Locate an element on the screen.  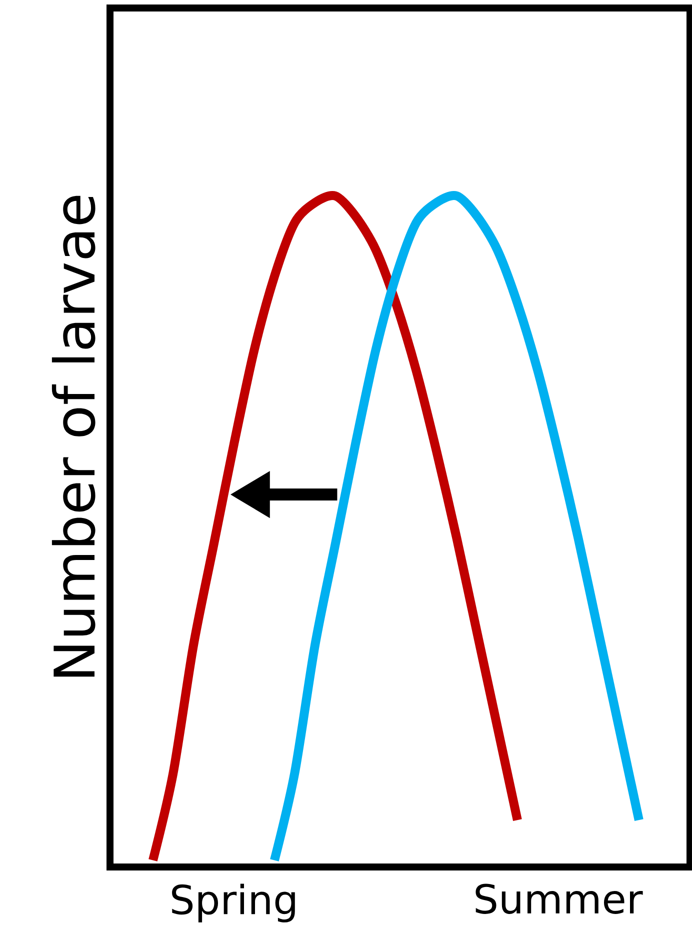
x-tick-label: Summer is located at coordinates (559, 899).